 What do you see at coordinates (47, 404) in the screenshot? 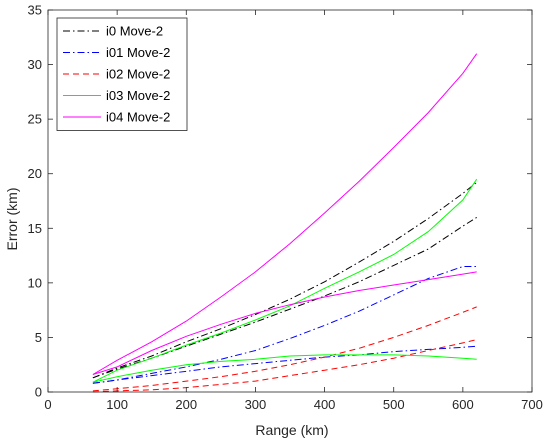
I see `x-tick-label: 0` at bounding box center [47, 404].